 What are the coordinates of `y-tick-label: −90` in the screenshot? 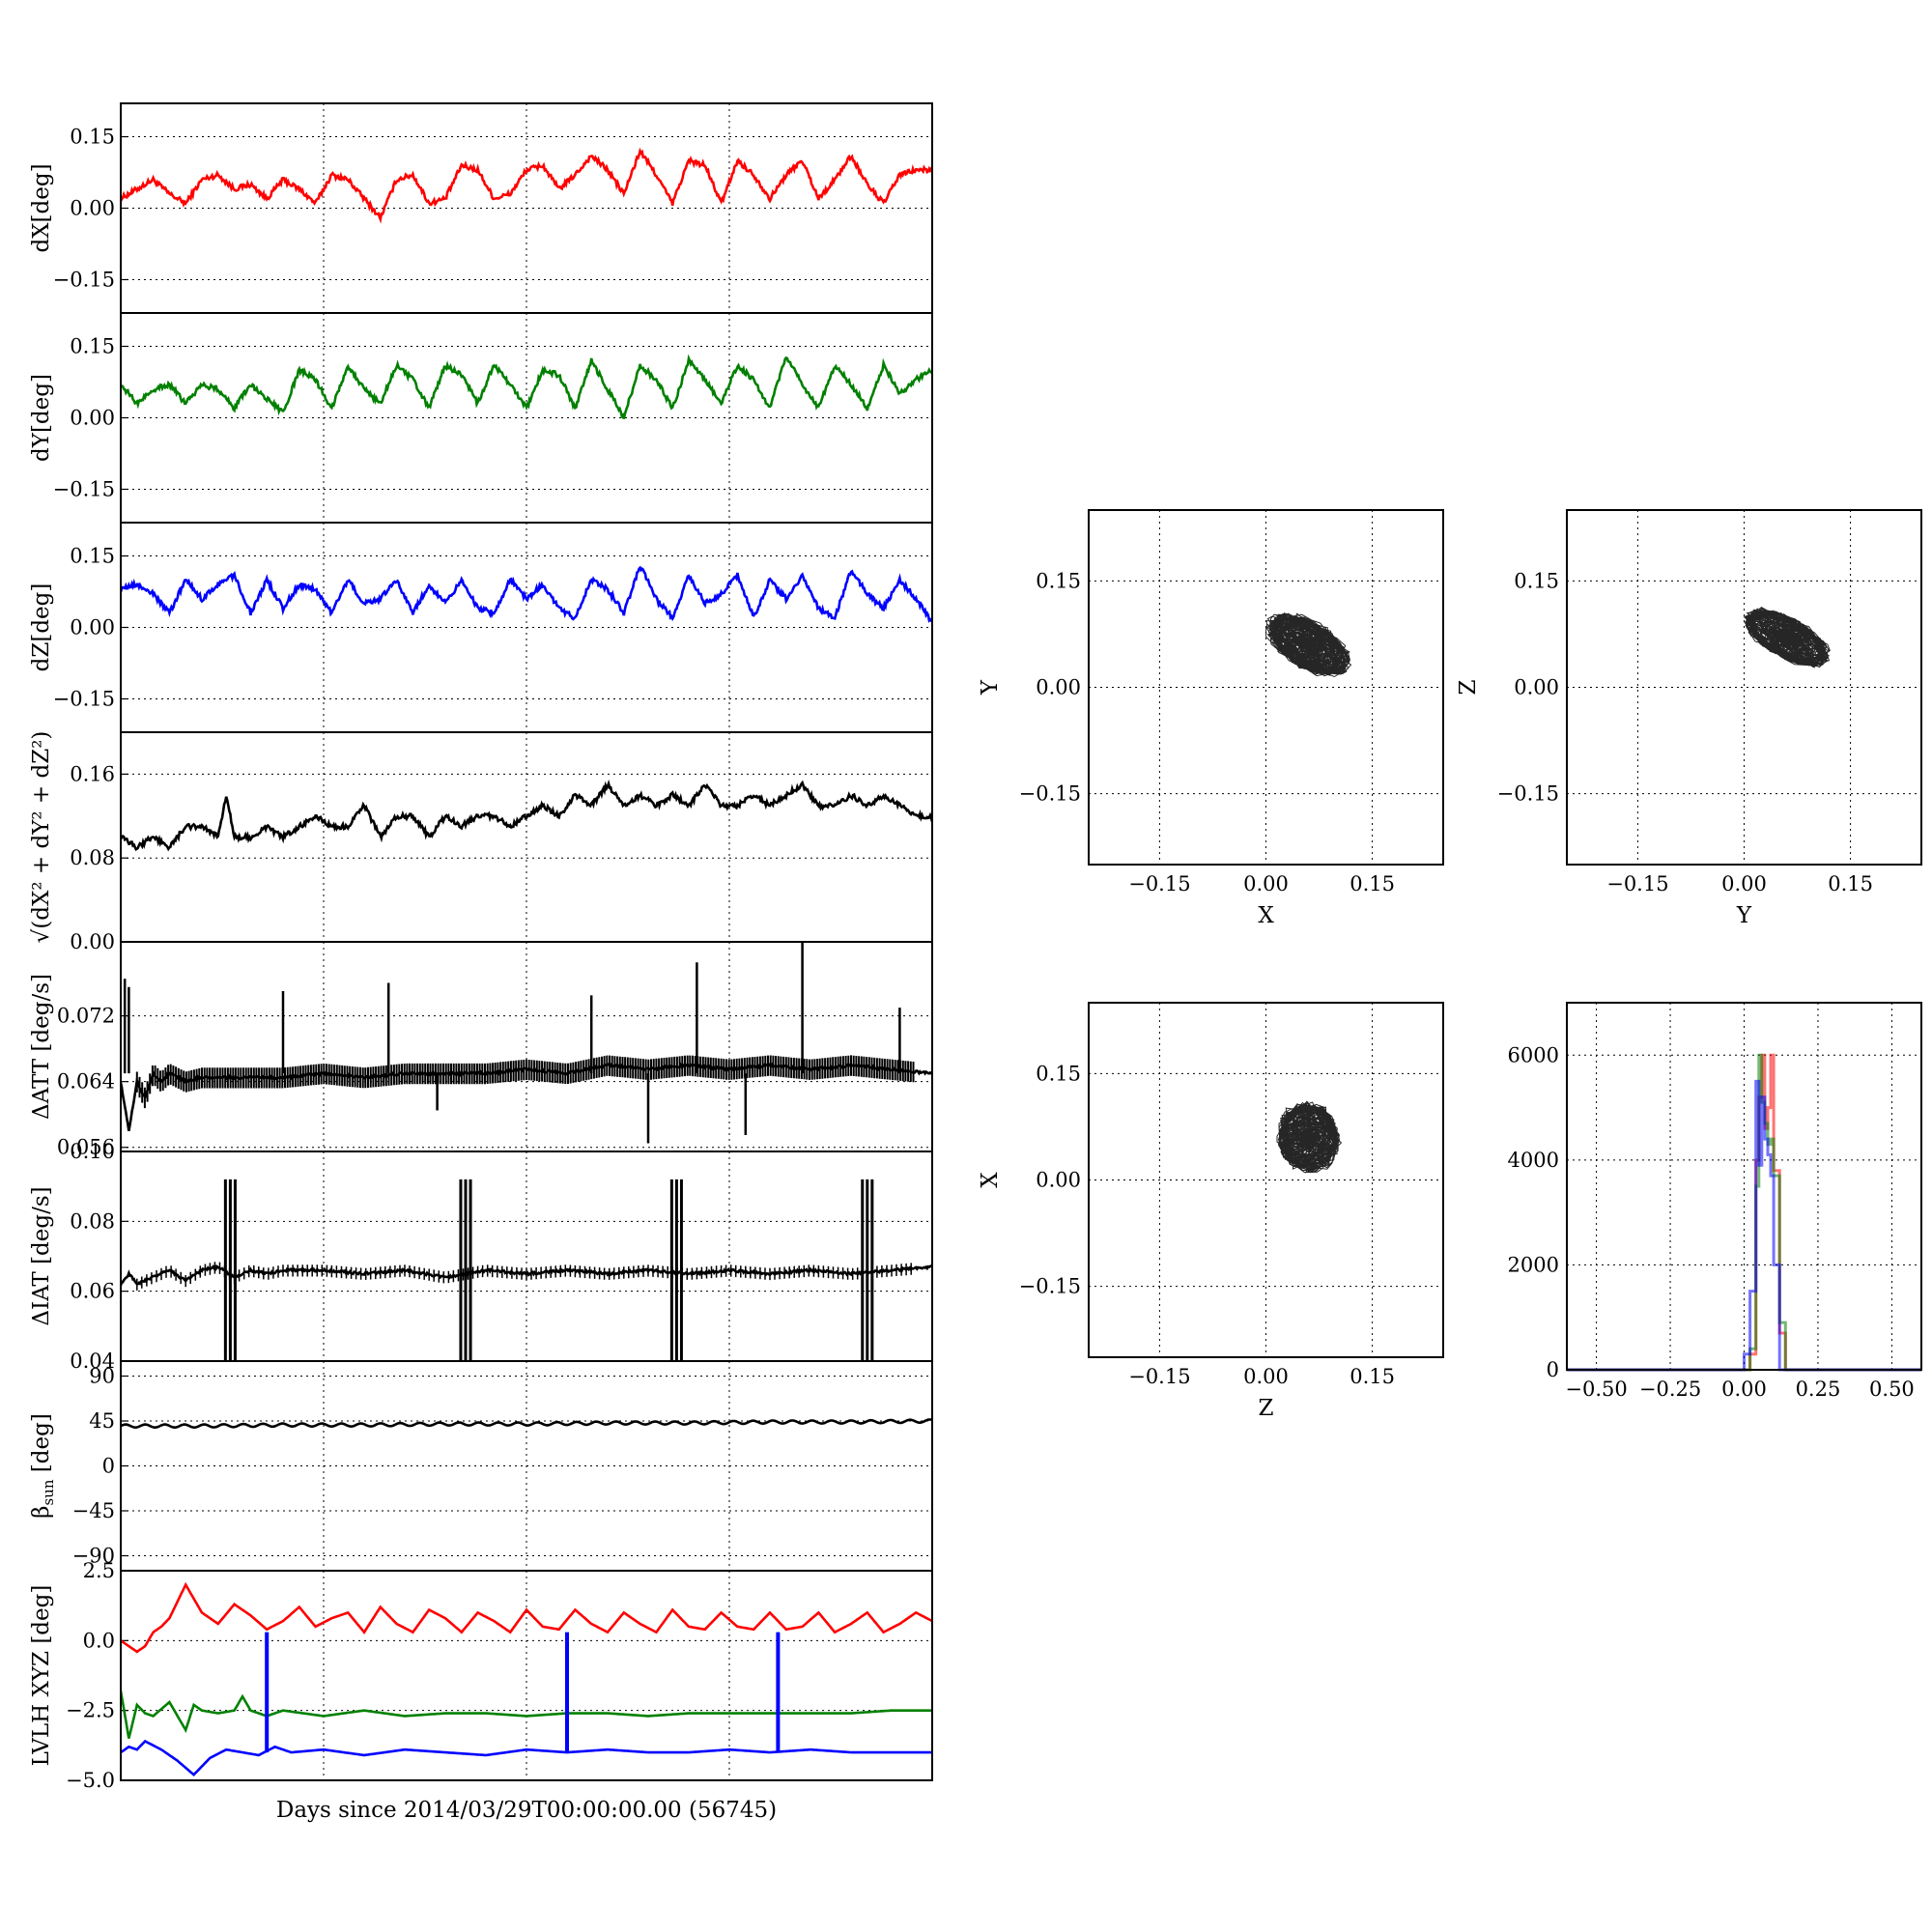 It's located at (93, 1556).